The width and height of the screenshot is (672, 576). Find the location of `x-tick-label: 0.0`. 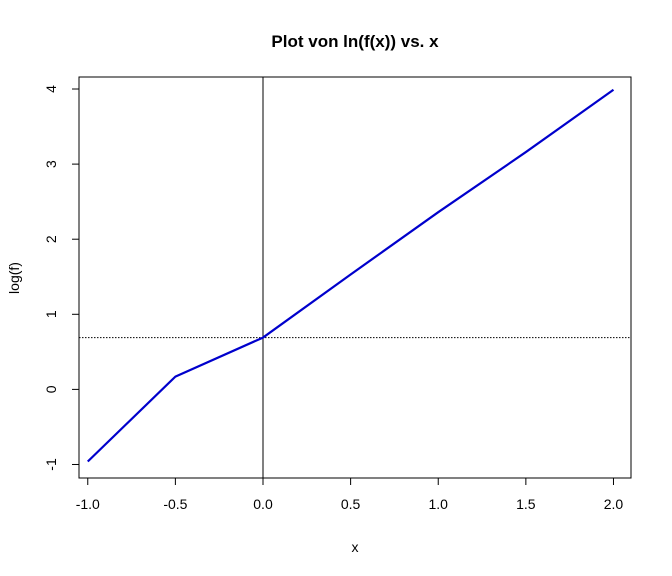

x-tick-label: 0.0 is located at coordinates (263, 504).